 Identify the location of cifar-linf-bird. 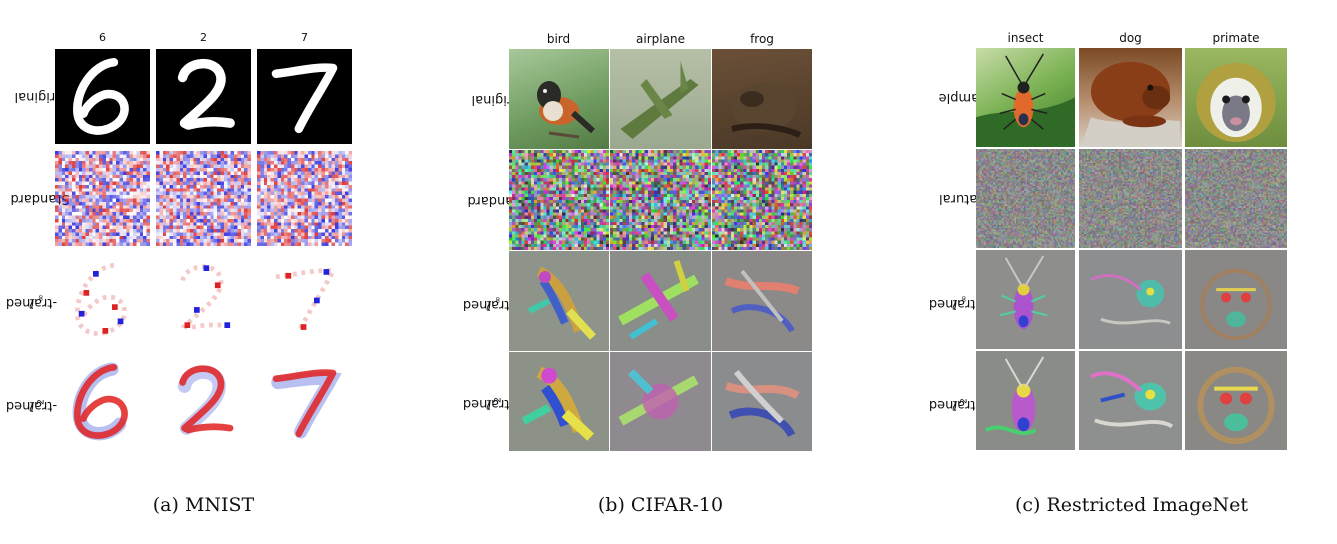
(559, 301).